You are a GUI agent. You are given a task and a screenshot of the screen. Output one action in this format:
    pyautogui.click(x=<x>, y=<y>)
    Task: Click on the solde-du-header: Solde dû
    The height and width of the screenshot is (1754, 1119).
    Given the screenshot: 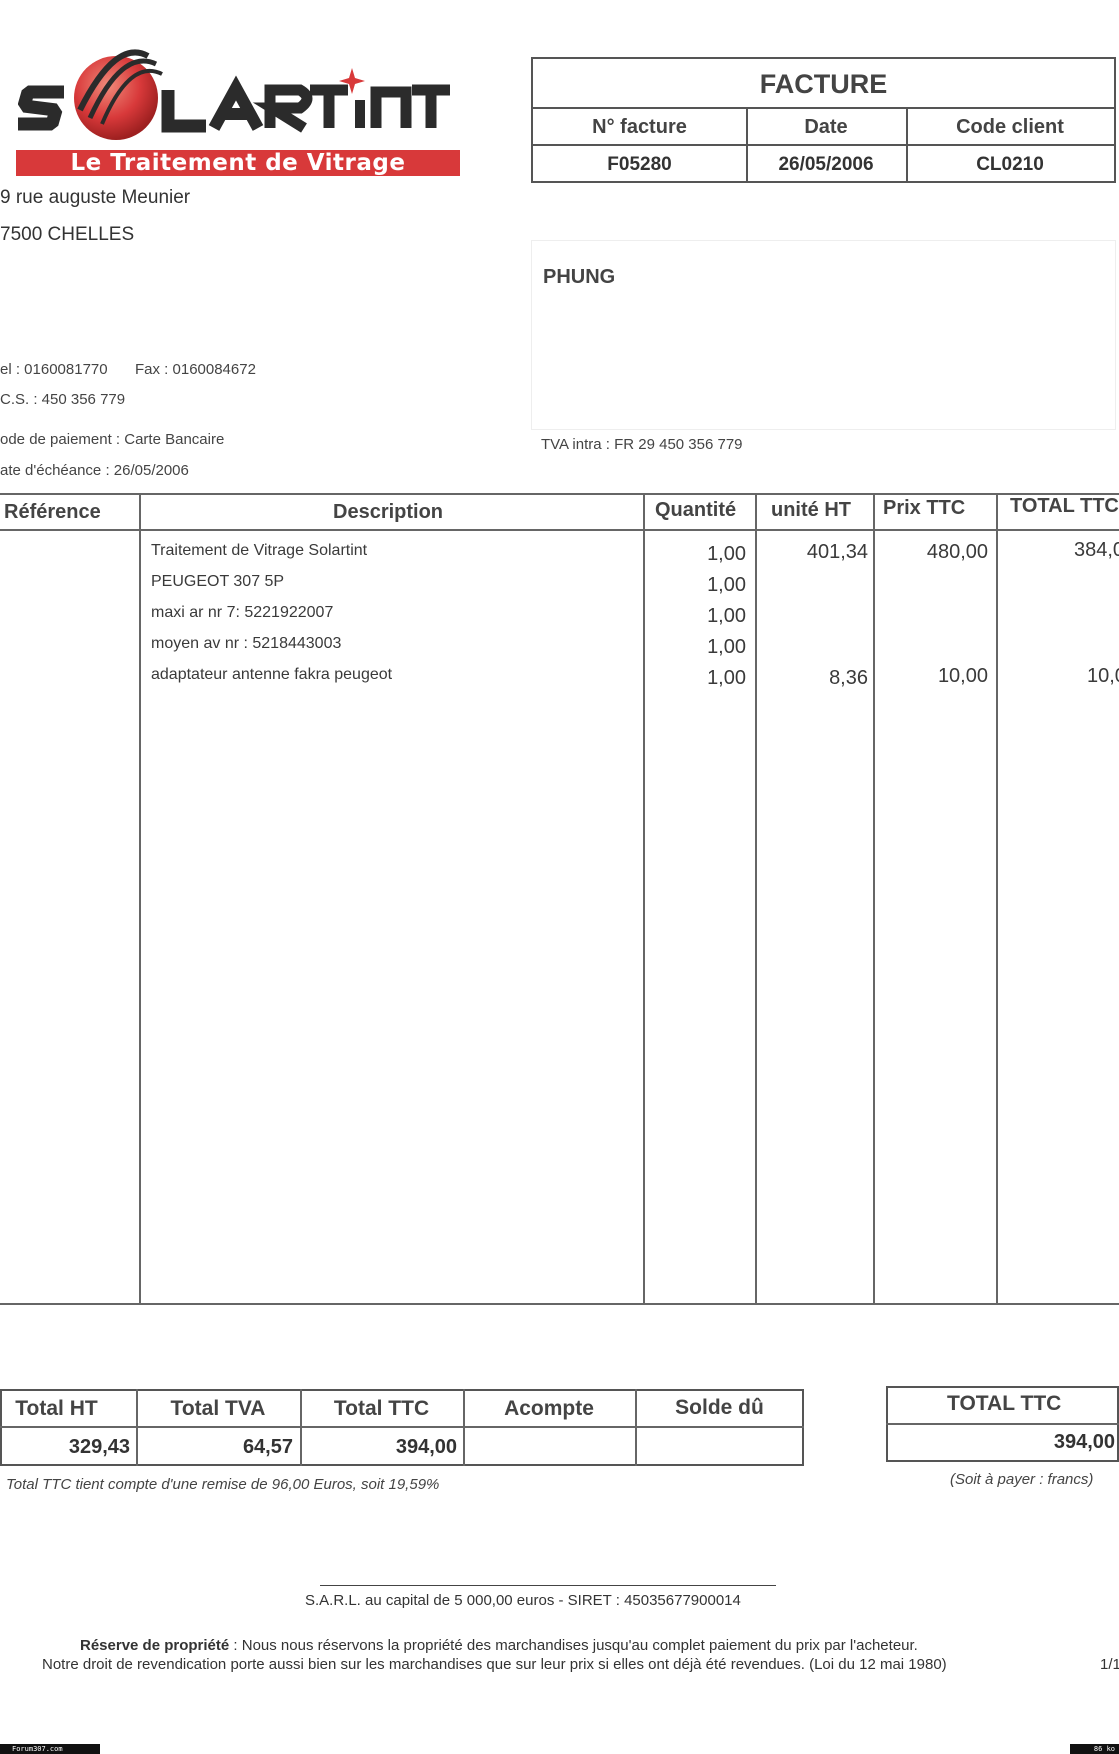 What is the action you would take?
    pyautogui.click(x=719, y=1407)
    